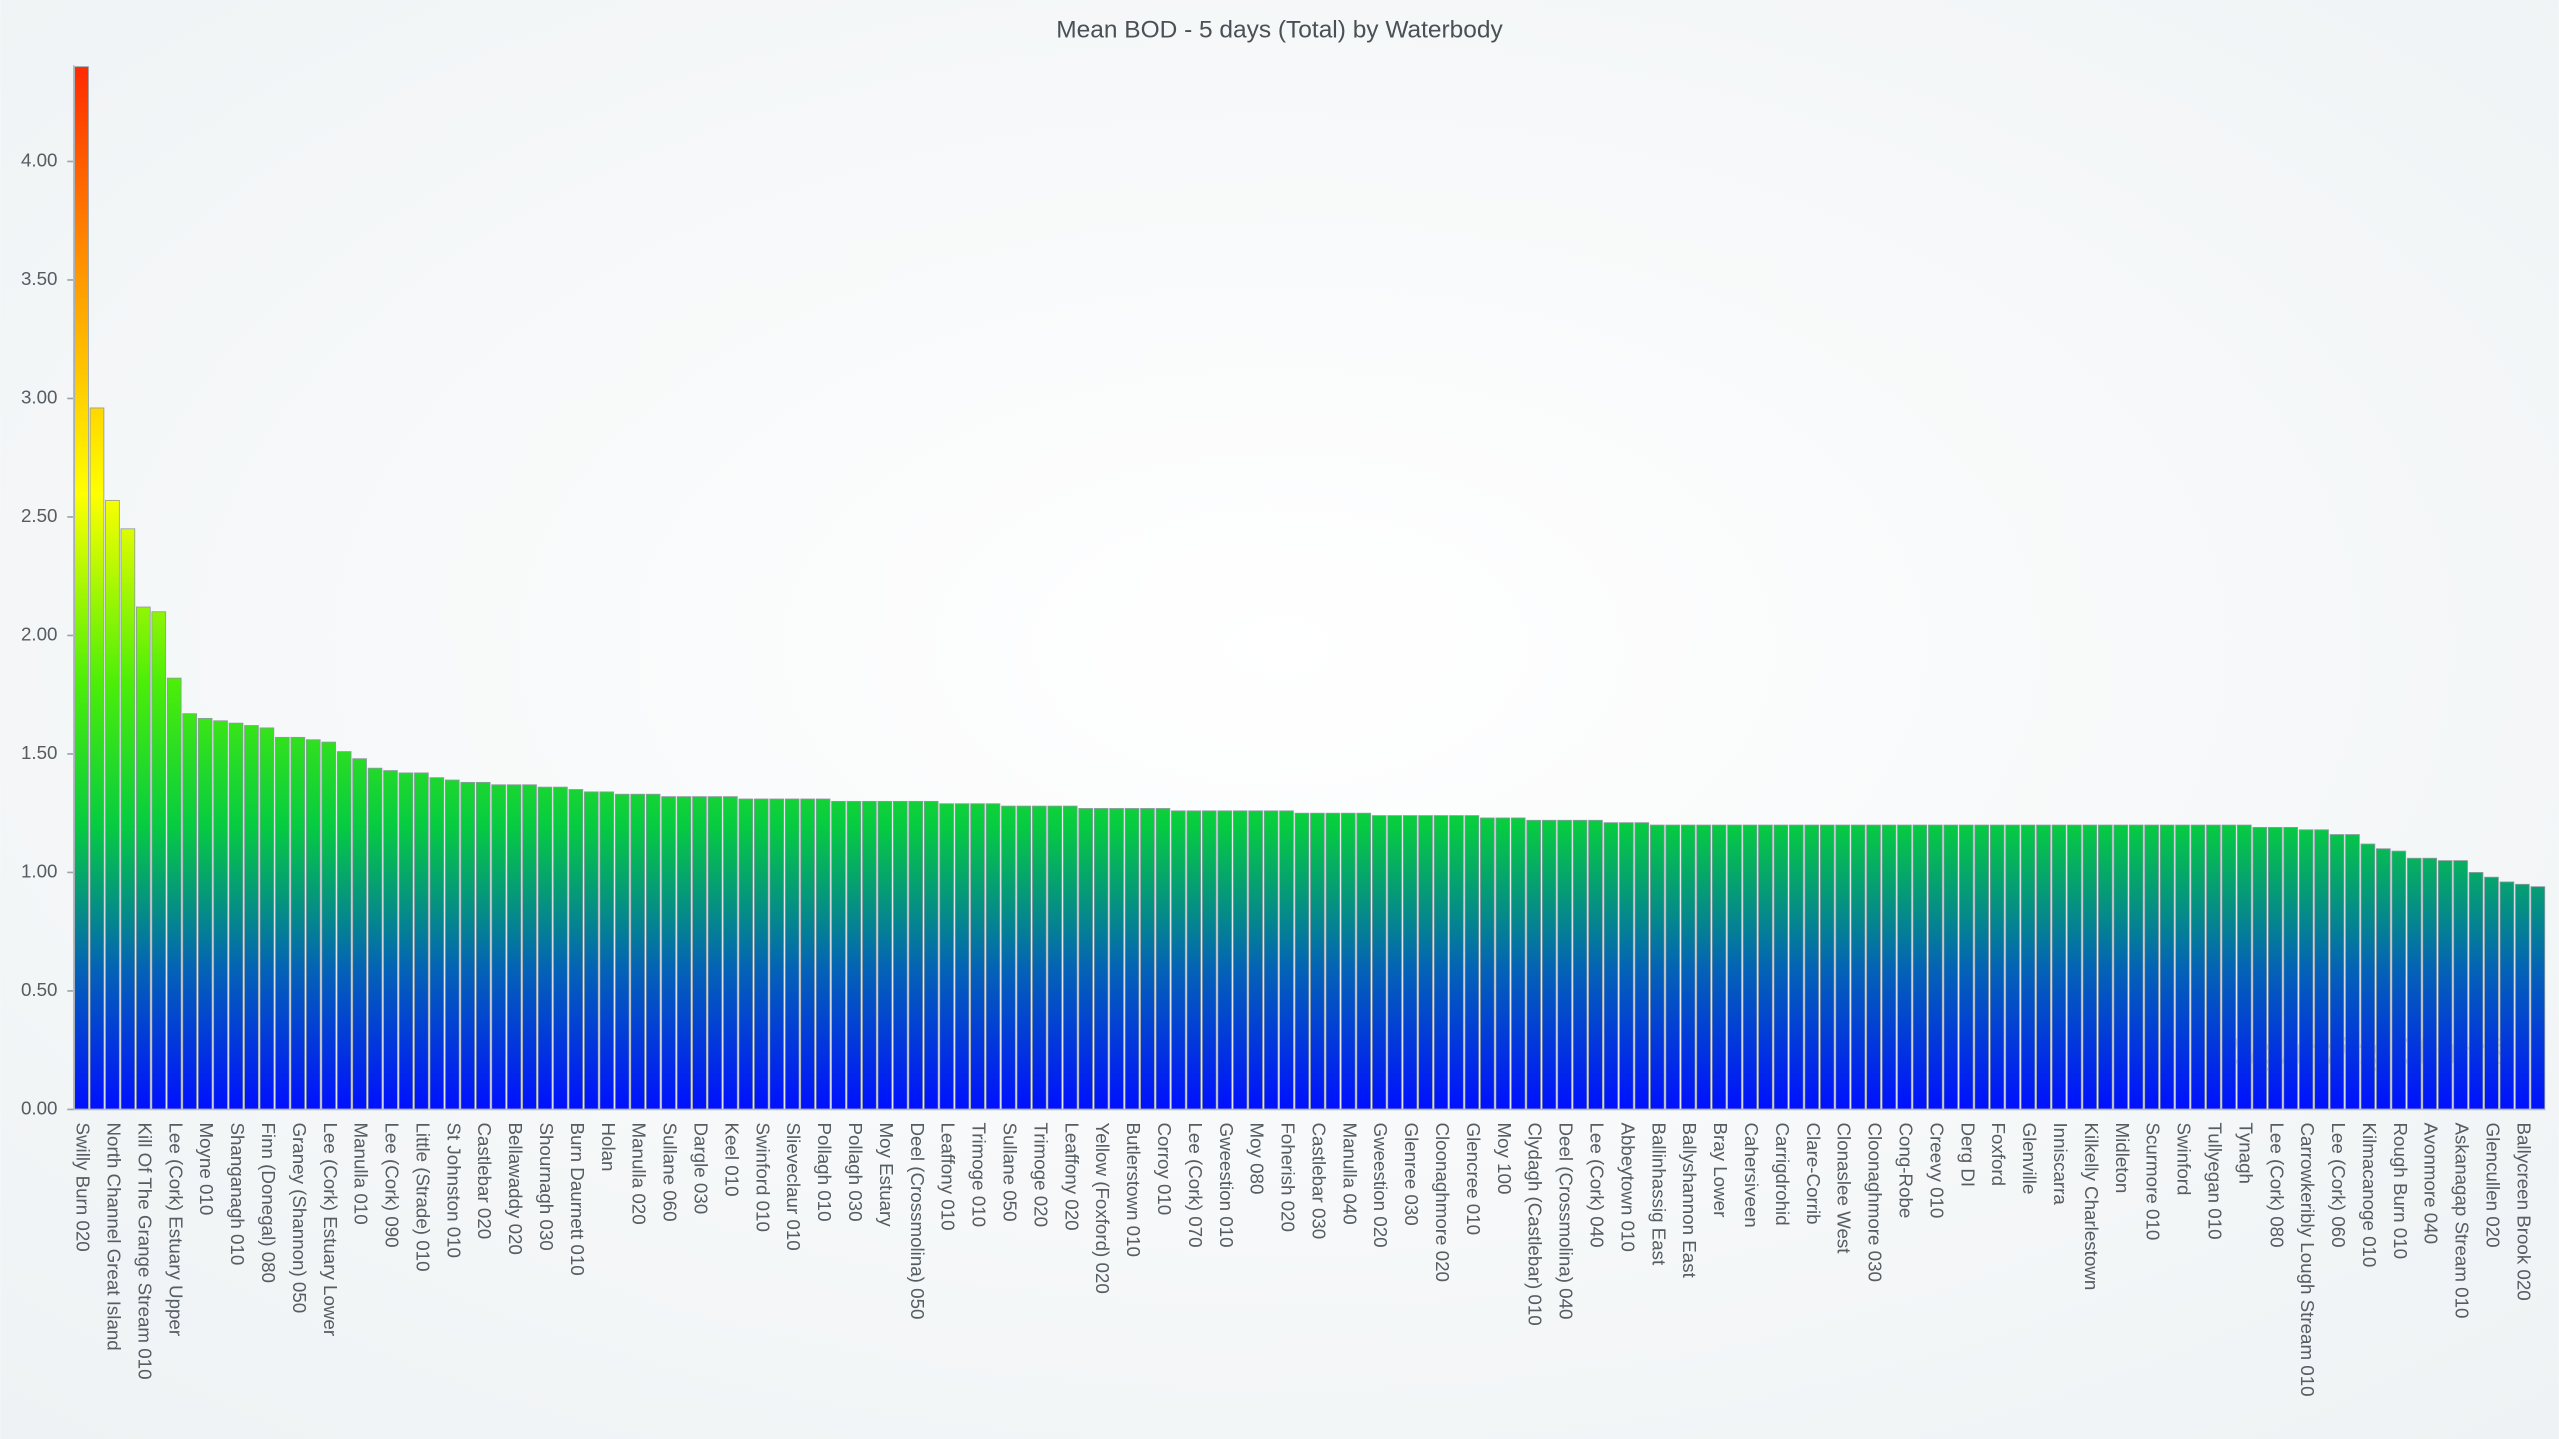  Describe the element at coordinates (39, 633) in the screenshot. I see `y-tick-label: 2.00` at that location.